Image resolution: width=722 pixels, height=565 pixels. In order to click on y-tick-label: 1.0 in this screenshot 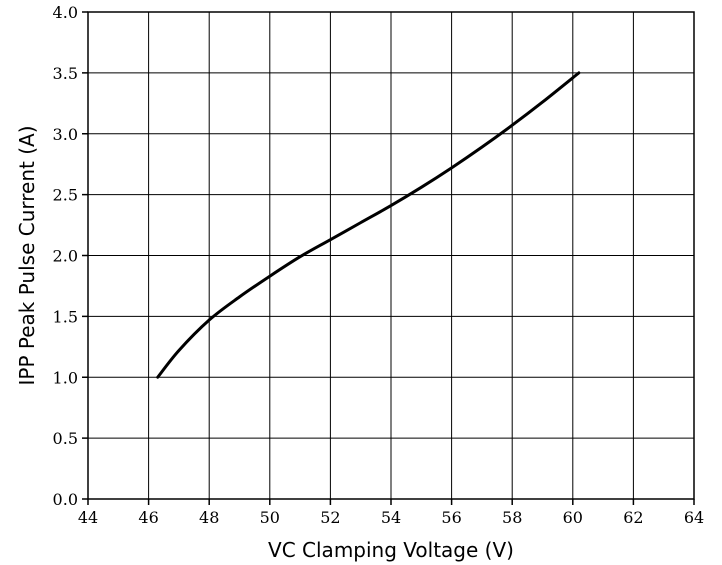, I will do `click(65, 377)`.